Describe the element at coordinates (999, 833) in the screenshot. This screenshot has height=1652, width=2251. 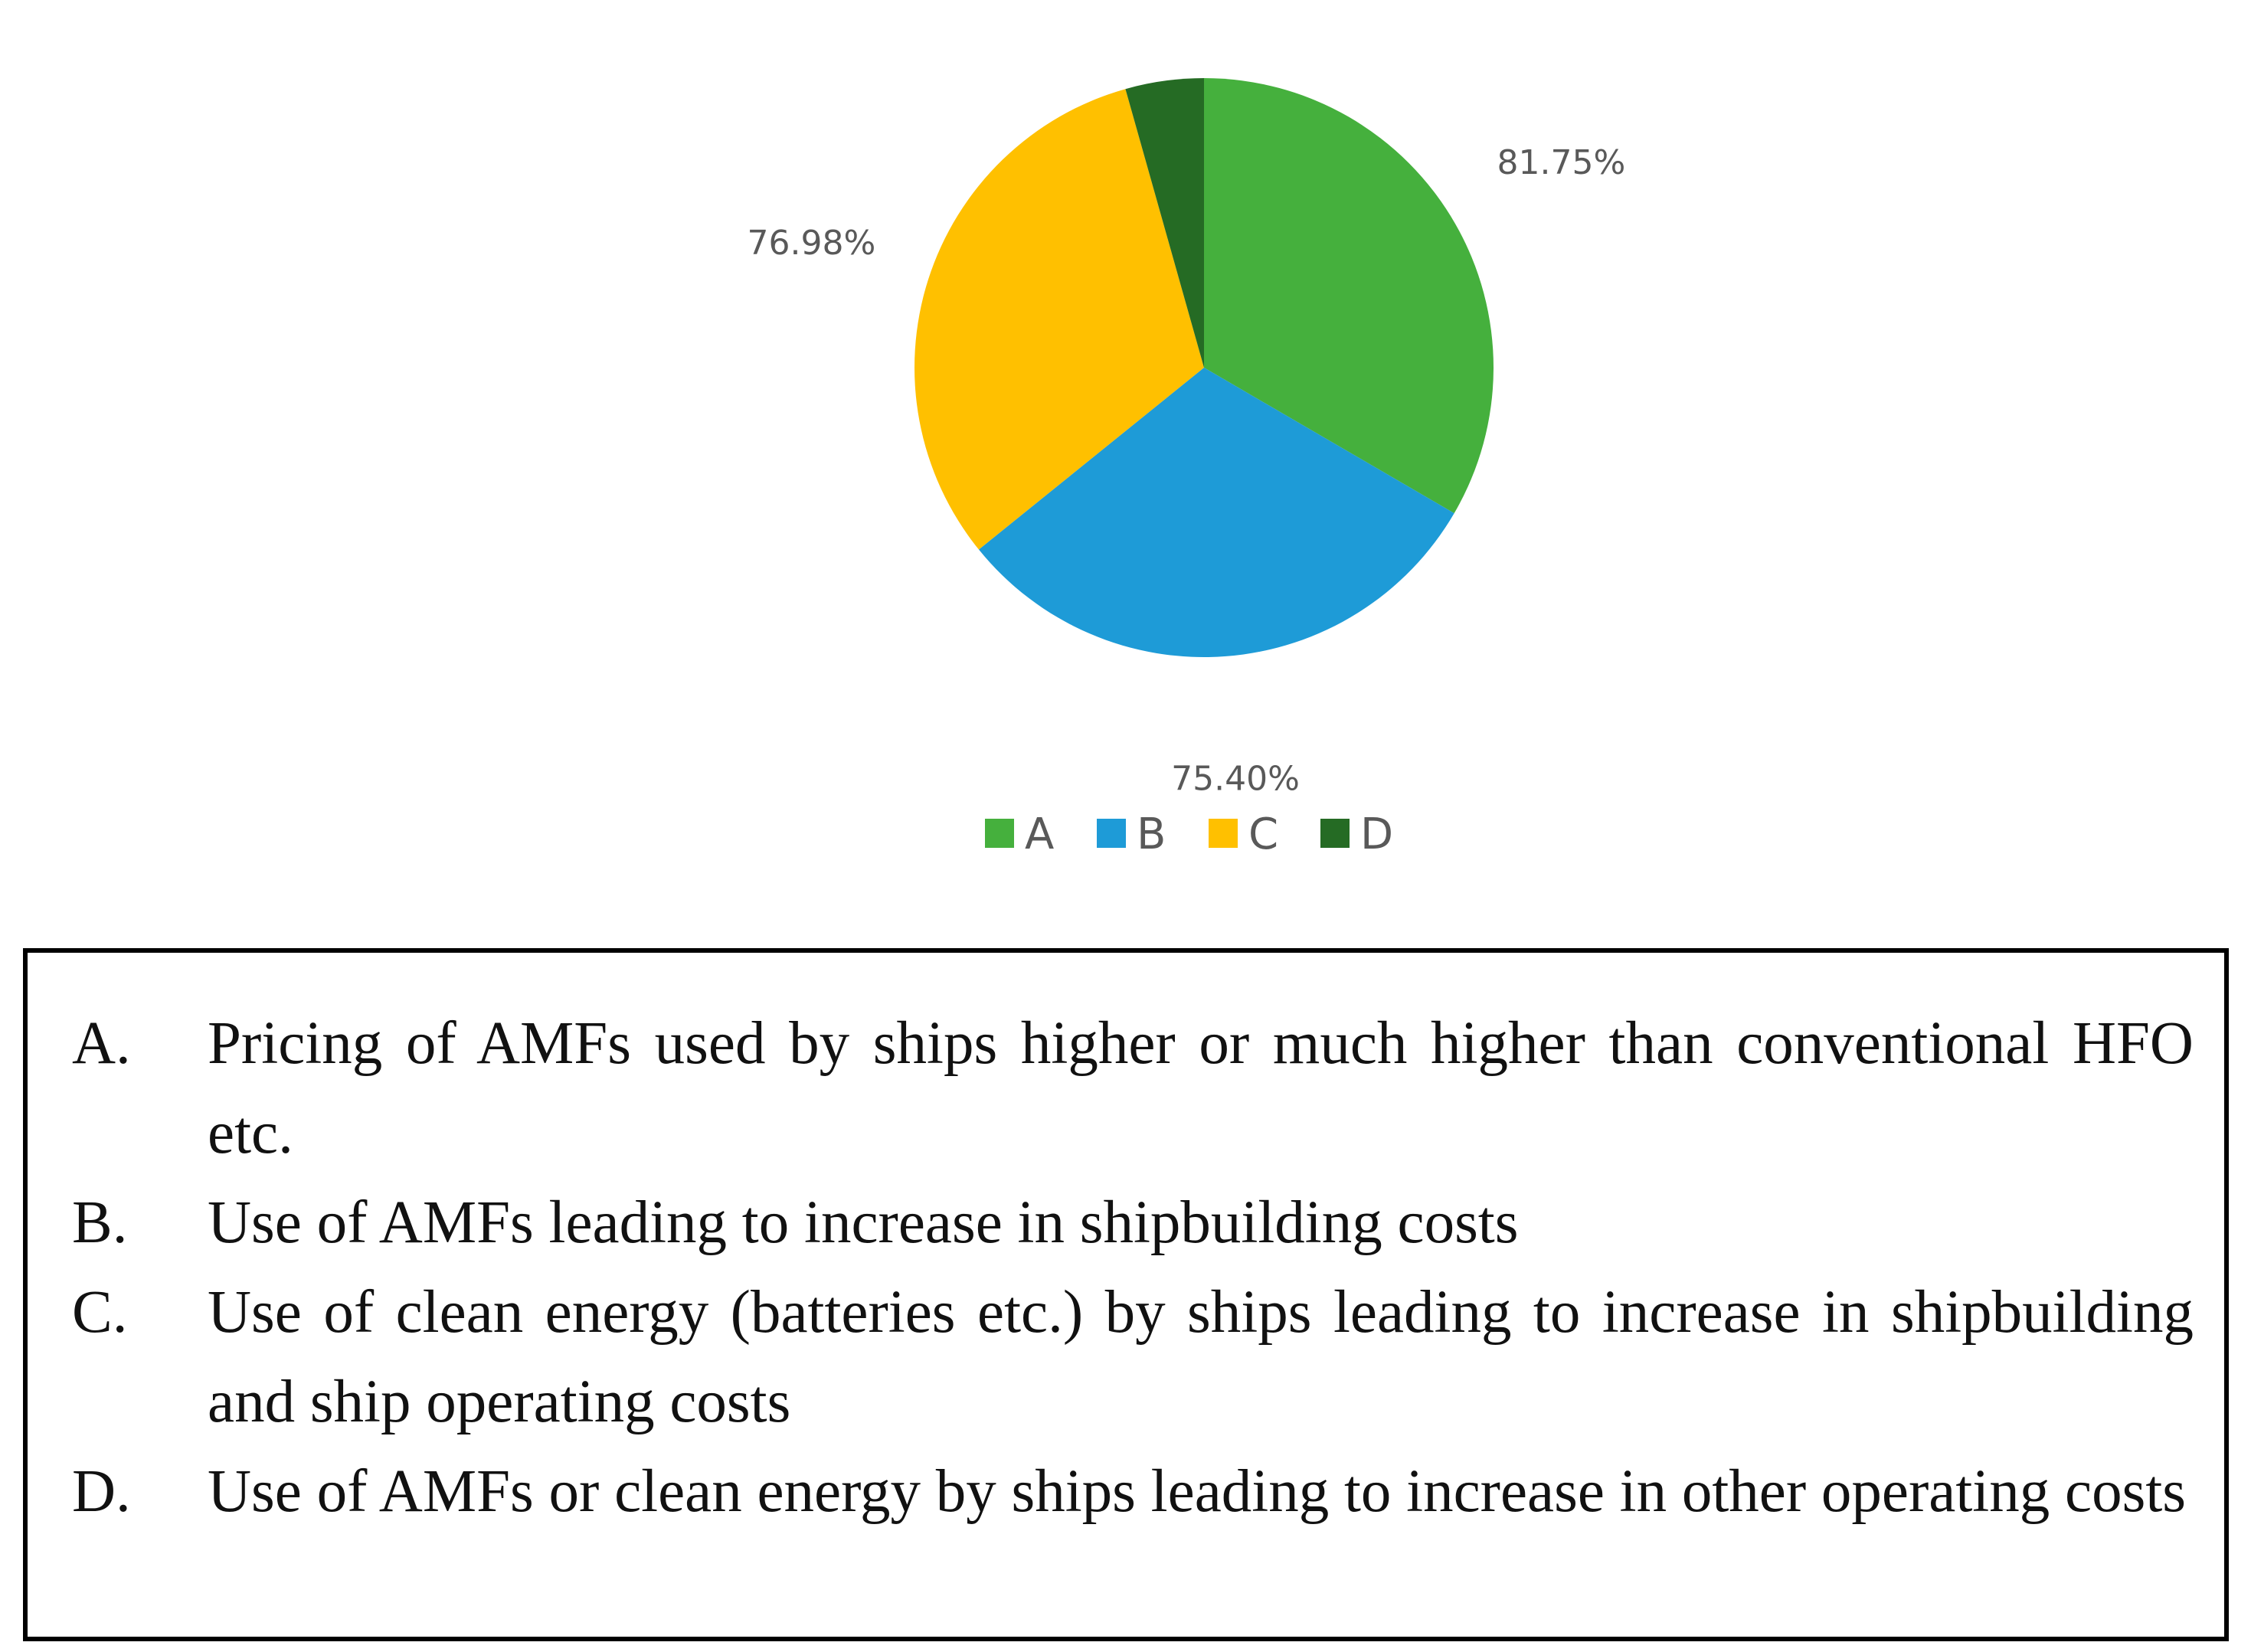
I see `legend-swatch-a` at that location.